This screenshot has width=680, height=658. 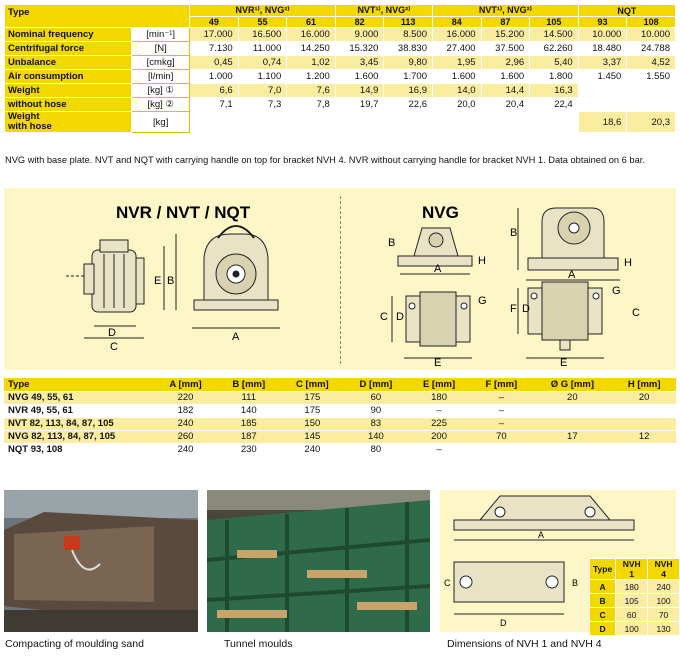 What do you see at coordinates (602, 122) in the screenshot?
I see `spec-cell: 18,6` at bounding box center [602, 122].